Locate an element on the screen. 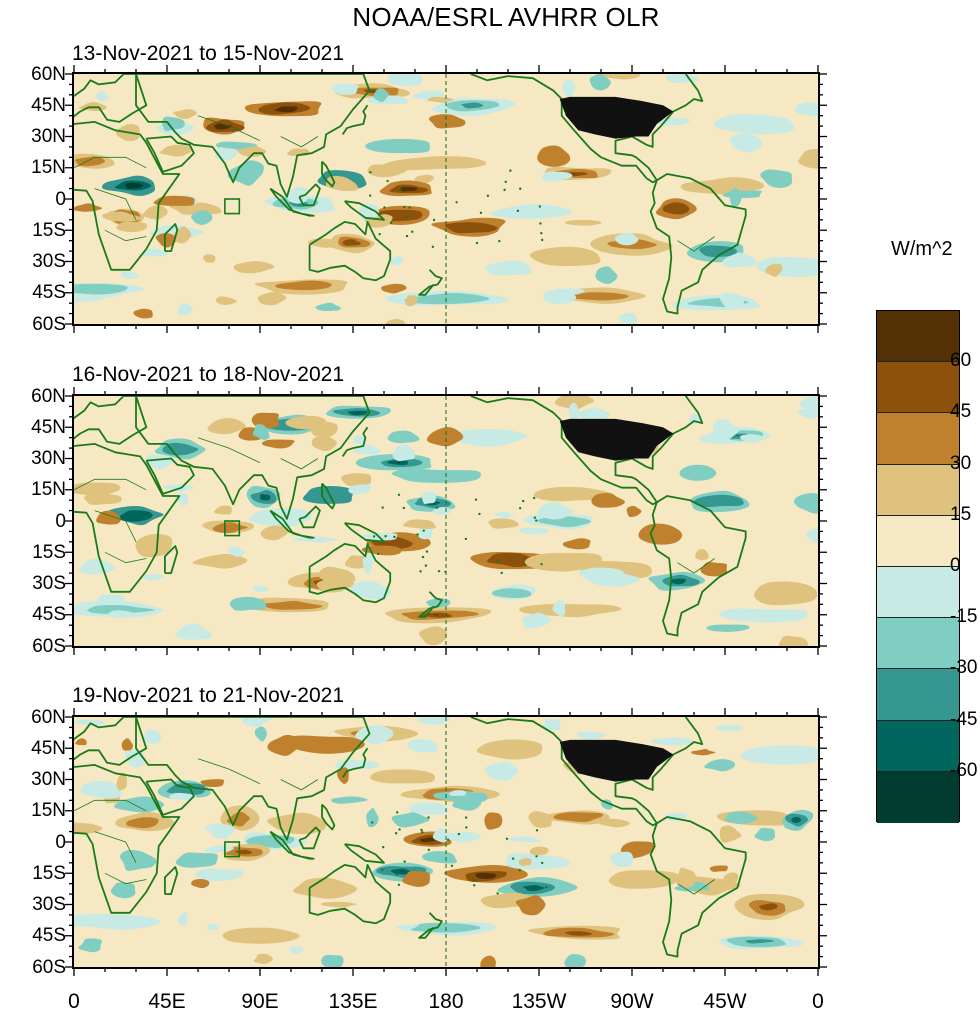 This screenshot has width=980, height=1014. indonesia-outline is located at coordinates (292, 202).